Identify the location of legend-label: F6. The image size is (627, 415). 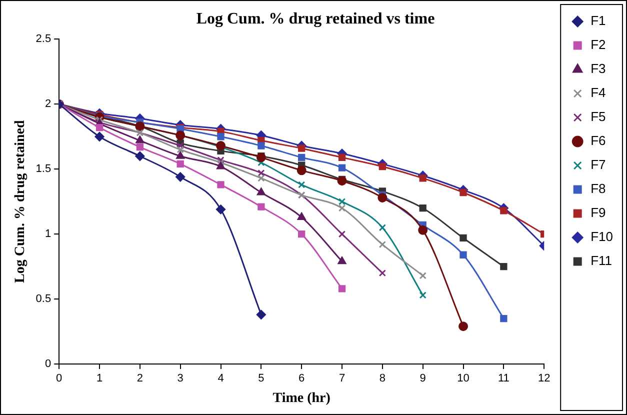
(598, 140).